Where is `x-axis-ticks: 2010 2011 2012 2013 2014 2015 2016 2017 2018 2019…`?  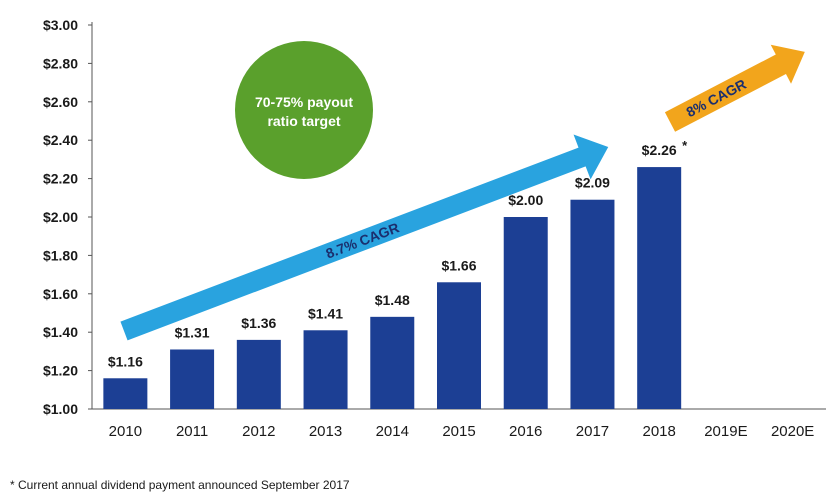
x-axis-ticks: 2010 2011 2012 2013 2014 2015 2016 2017 2018 2019… is located at coordinates (462, 431).